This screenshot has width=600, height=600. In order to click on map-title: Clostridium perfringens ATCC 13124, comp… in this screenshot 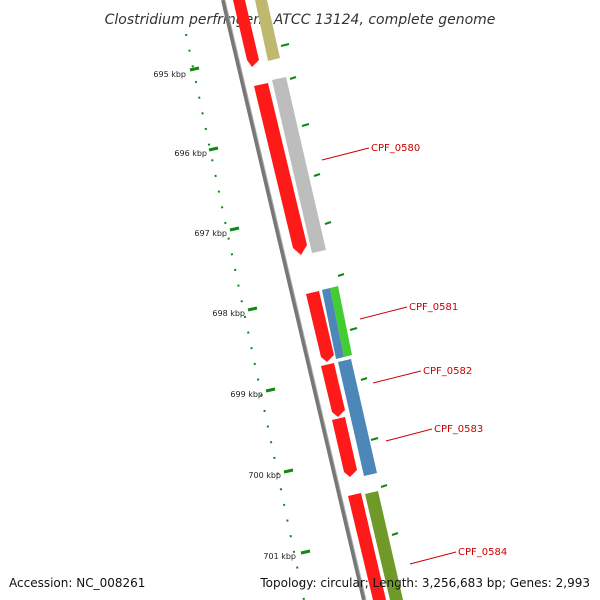, I will do `click(300, 20)`.